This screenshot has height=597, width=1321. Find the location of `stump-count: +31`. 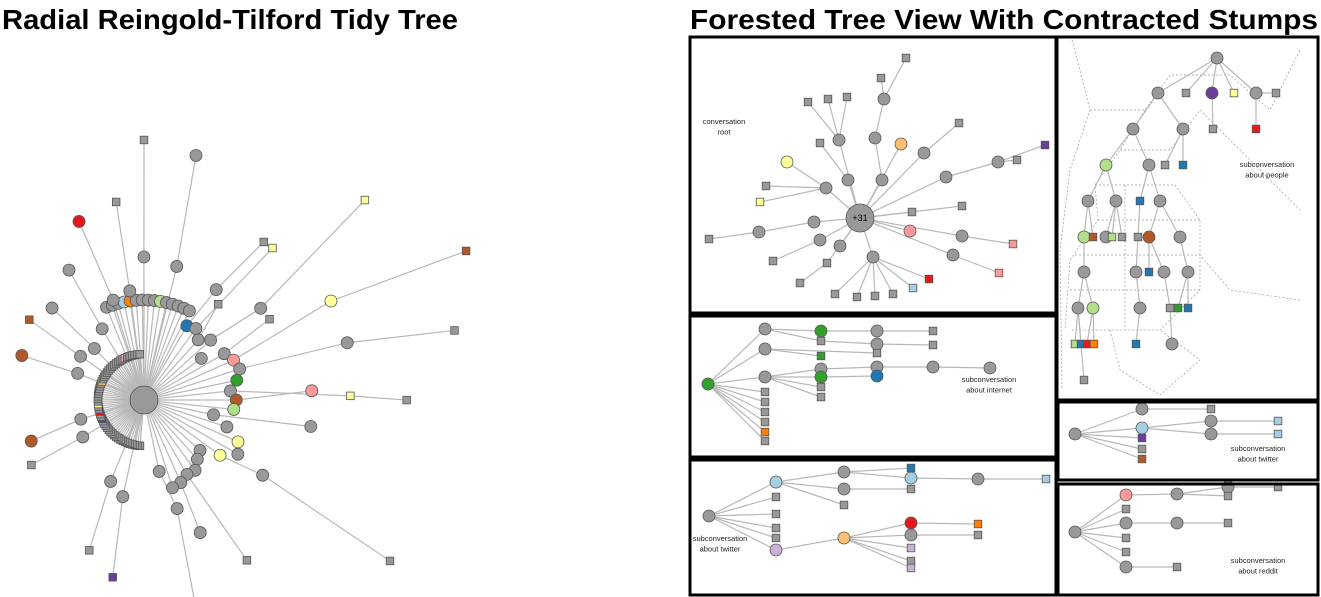

stump-count: +31 is located at coordinates (859, 218).